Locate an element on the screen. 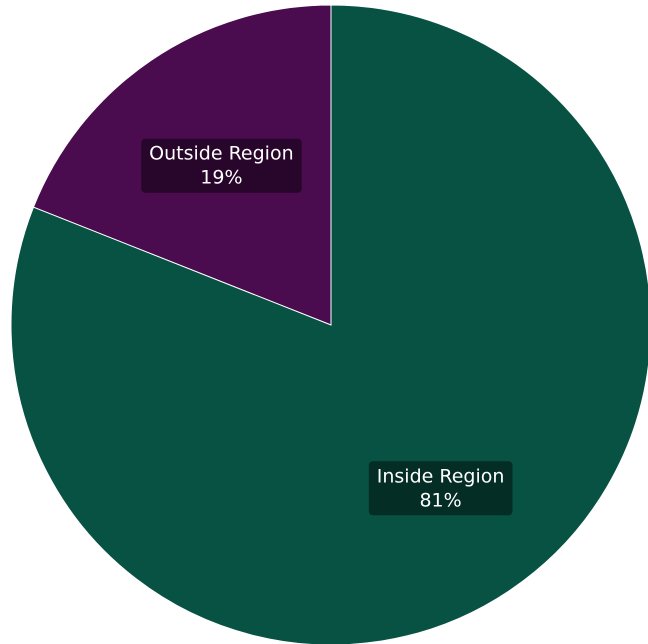  slice-label-value: 19% is located at coordinates (221, 178).